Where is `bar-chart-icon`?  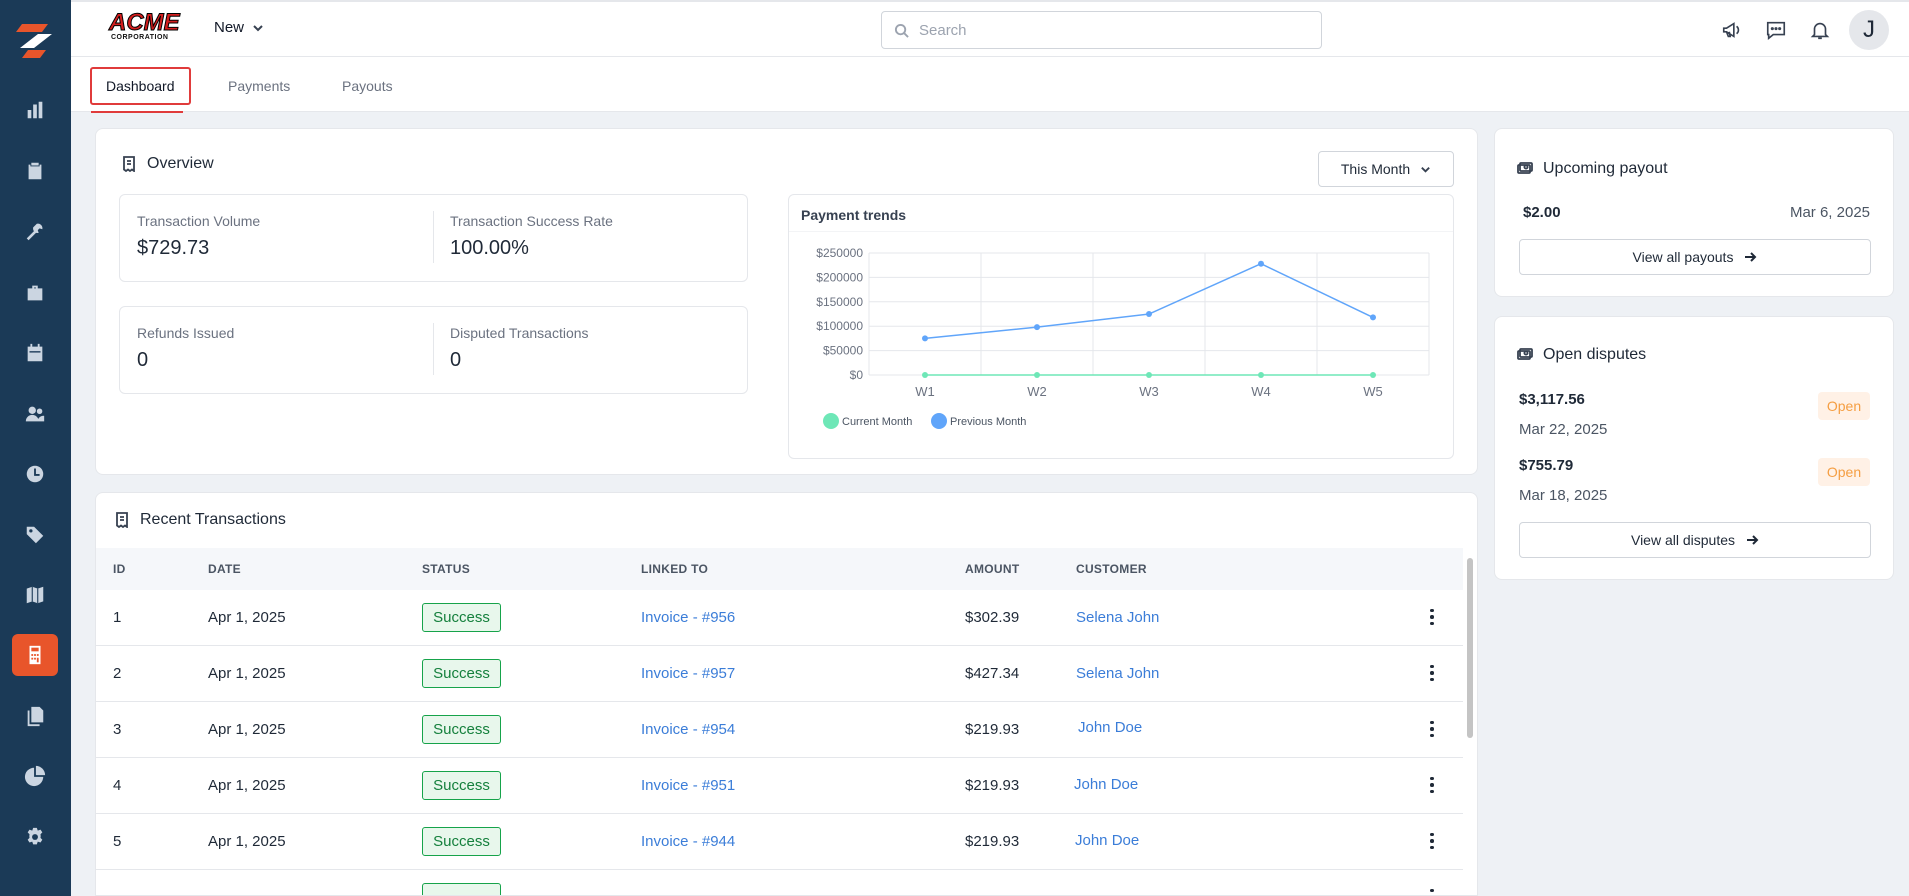
bar-chart-icon is located at coordinates (35, 110).